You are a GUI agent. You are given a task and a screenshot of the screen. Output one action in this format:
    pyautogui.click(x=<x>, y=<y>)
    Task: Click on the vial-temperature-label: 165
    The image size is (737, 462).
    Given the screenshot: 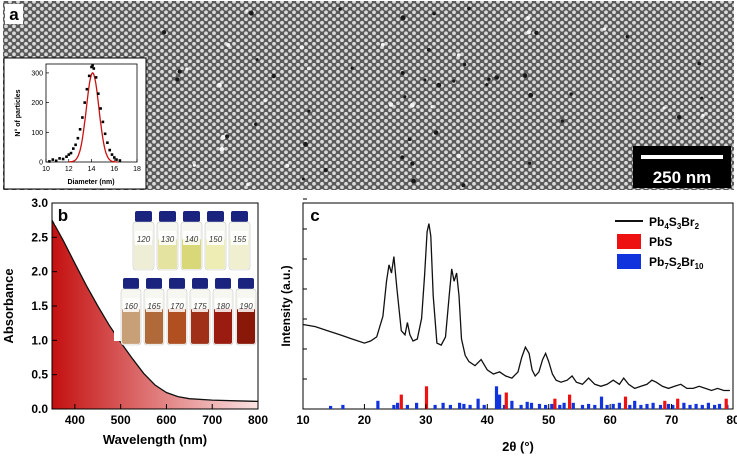 What is the action you would take?
    pyautogui.click(x=154, y=306)
    